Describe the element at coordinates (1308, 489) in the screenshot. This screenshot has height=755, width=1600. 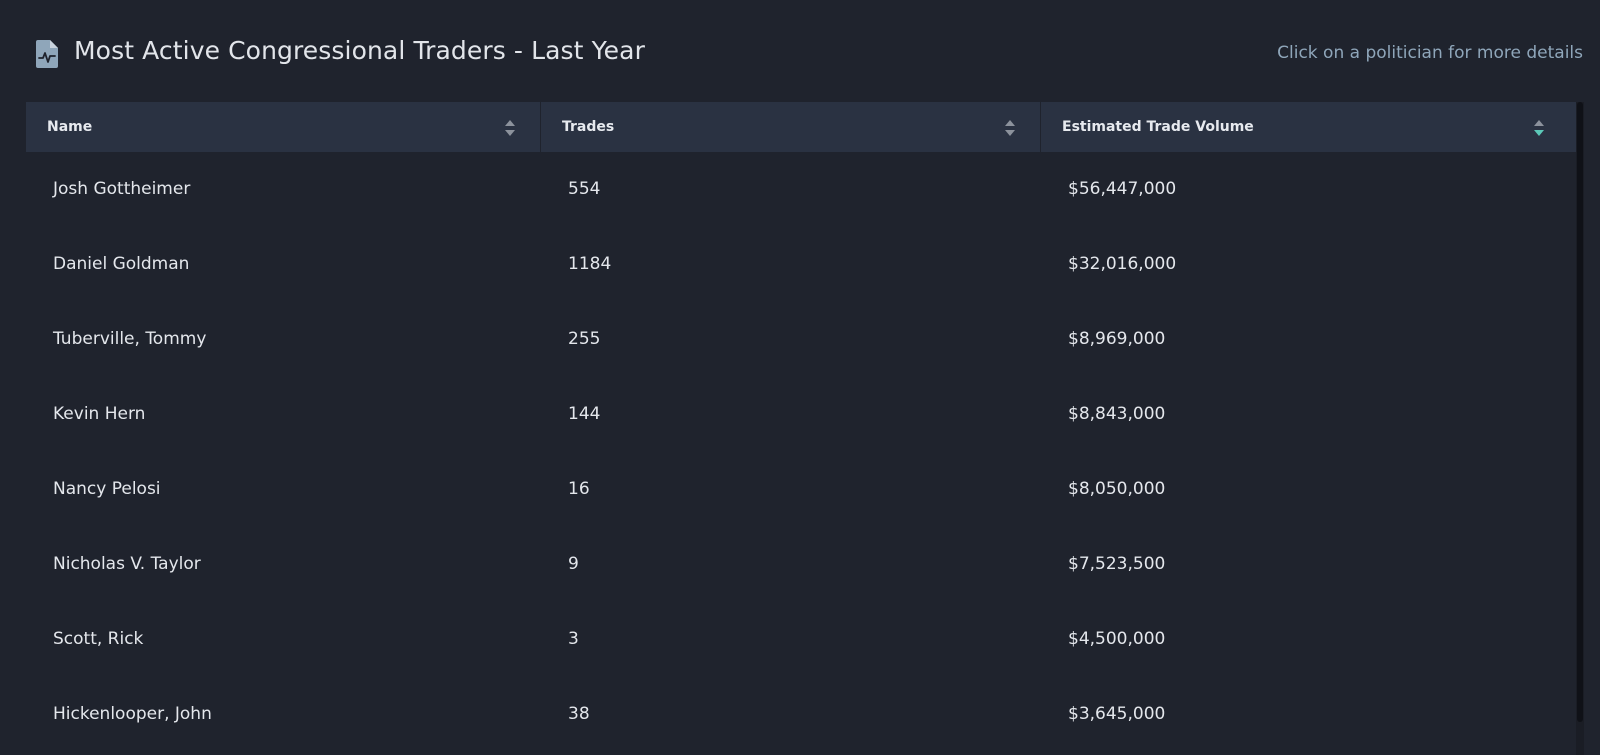
I see `cell-volume: $8,050,000` at that location.